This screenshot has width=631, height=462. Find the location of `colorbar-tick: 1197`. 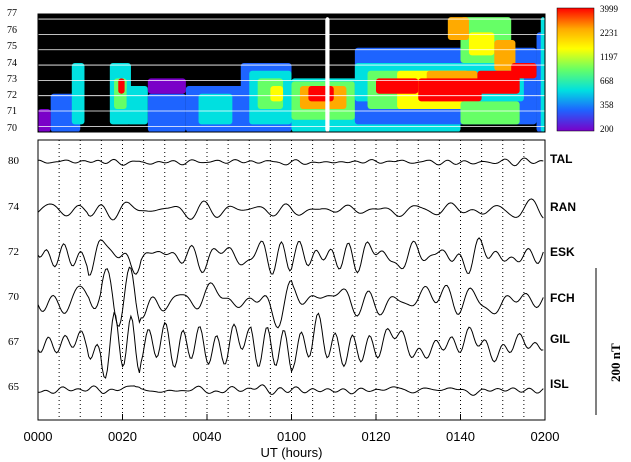

colorbar-tick: 1197 is located at coordinates (609, 57).